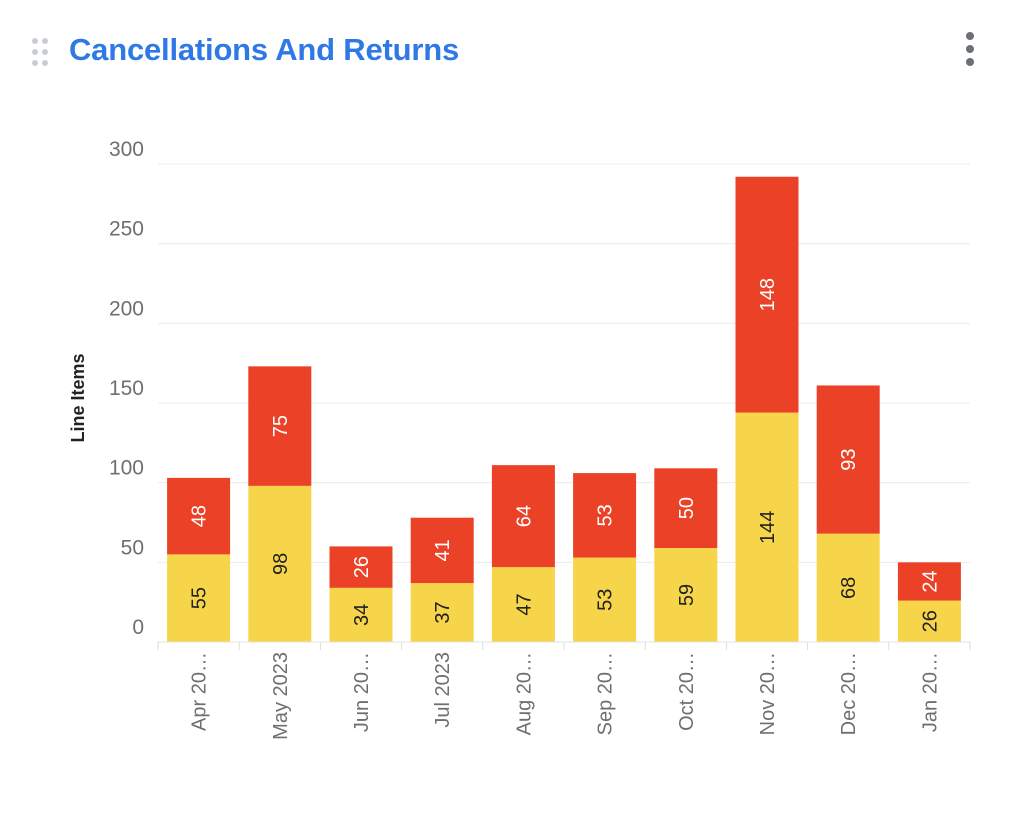  Describe the element at coordinates (264, 49) in the screenshot. I see `chart-title: Cancellations And Returns` at that location.